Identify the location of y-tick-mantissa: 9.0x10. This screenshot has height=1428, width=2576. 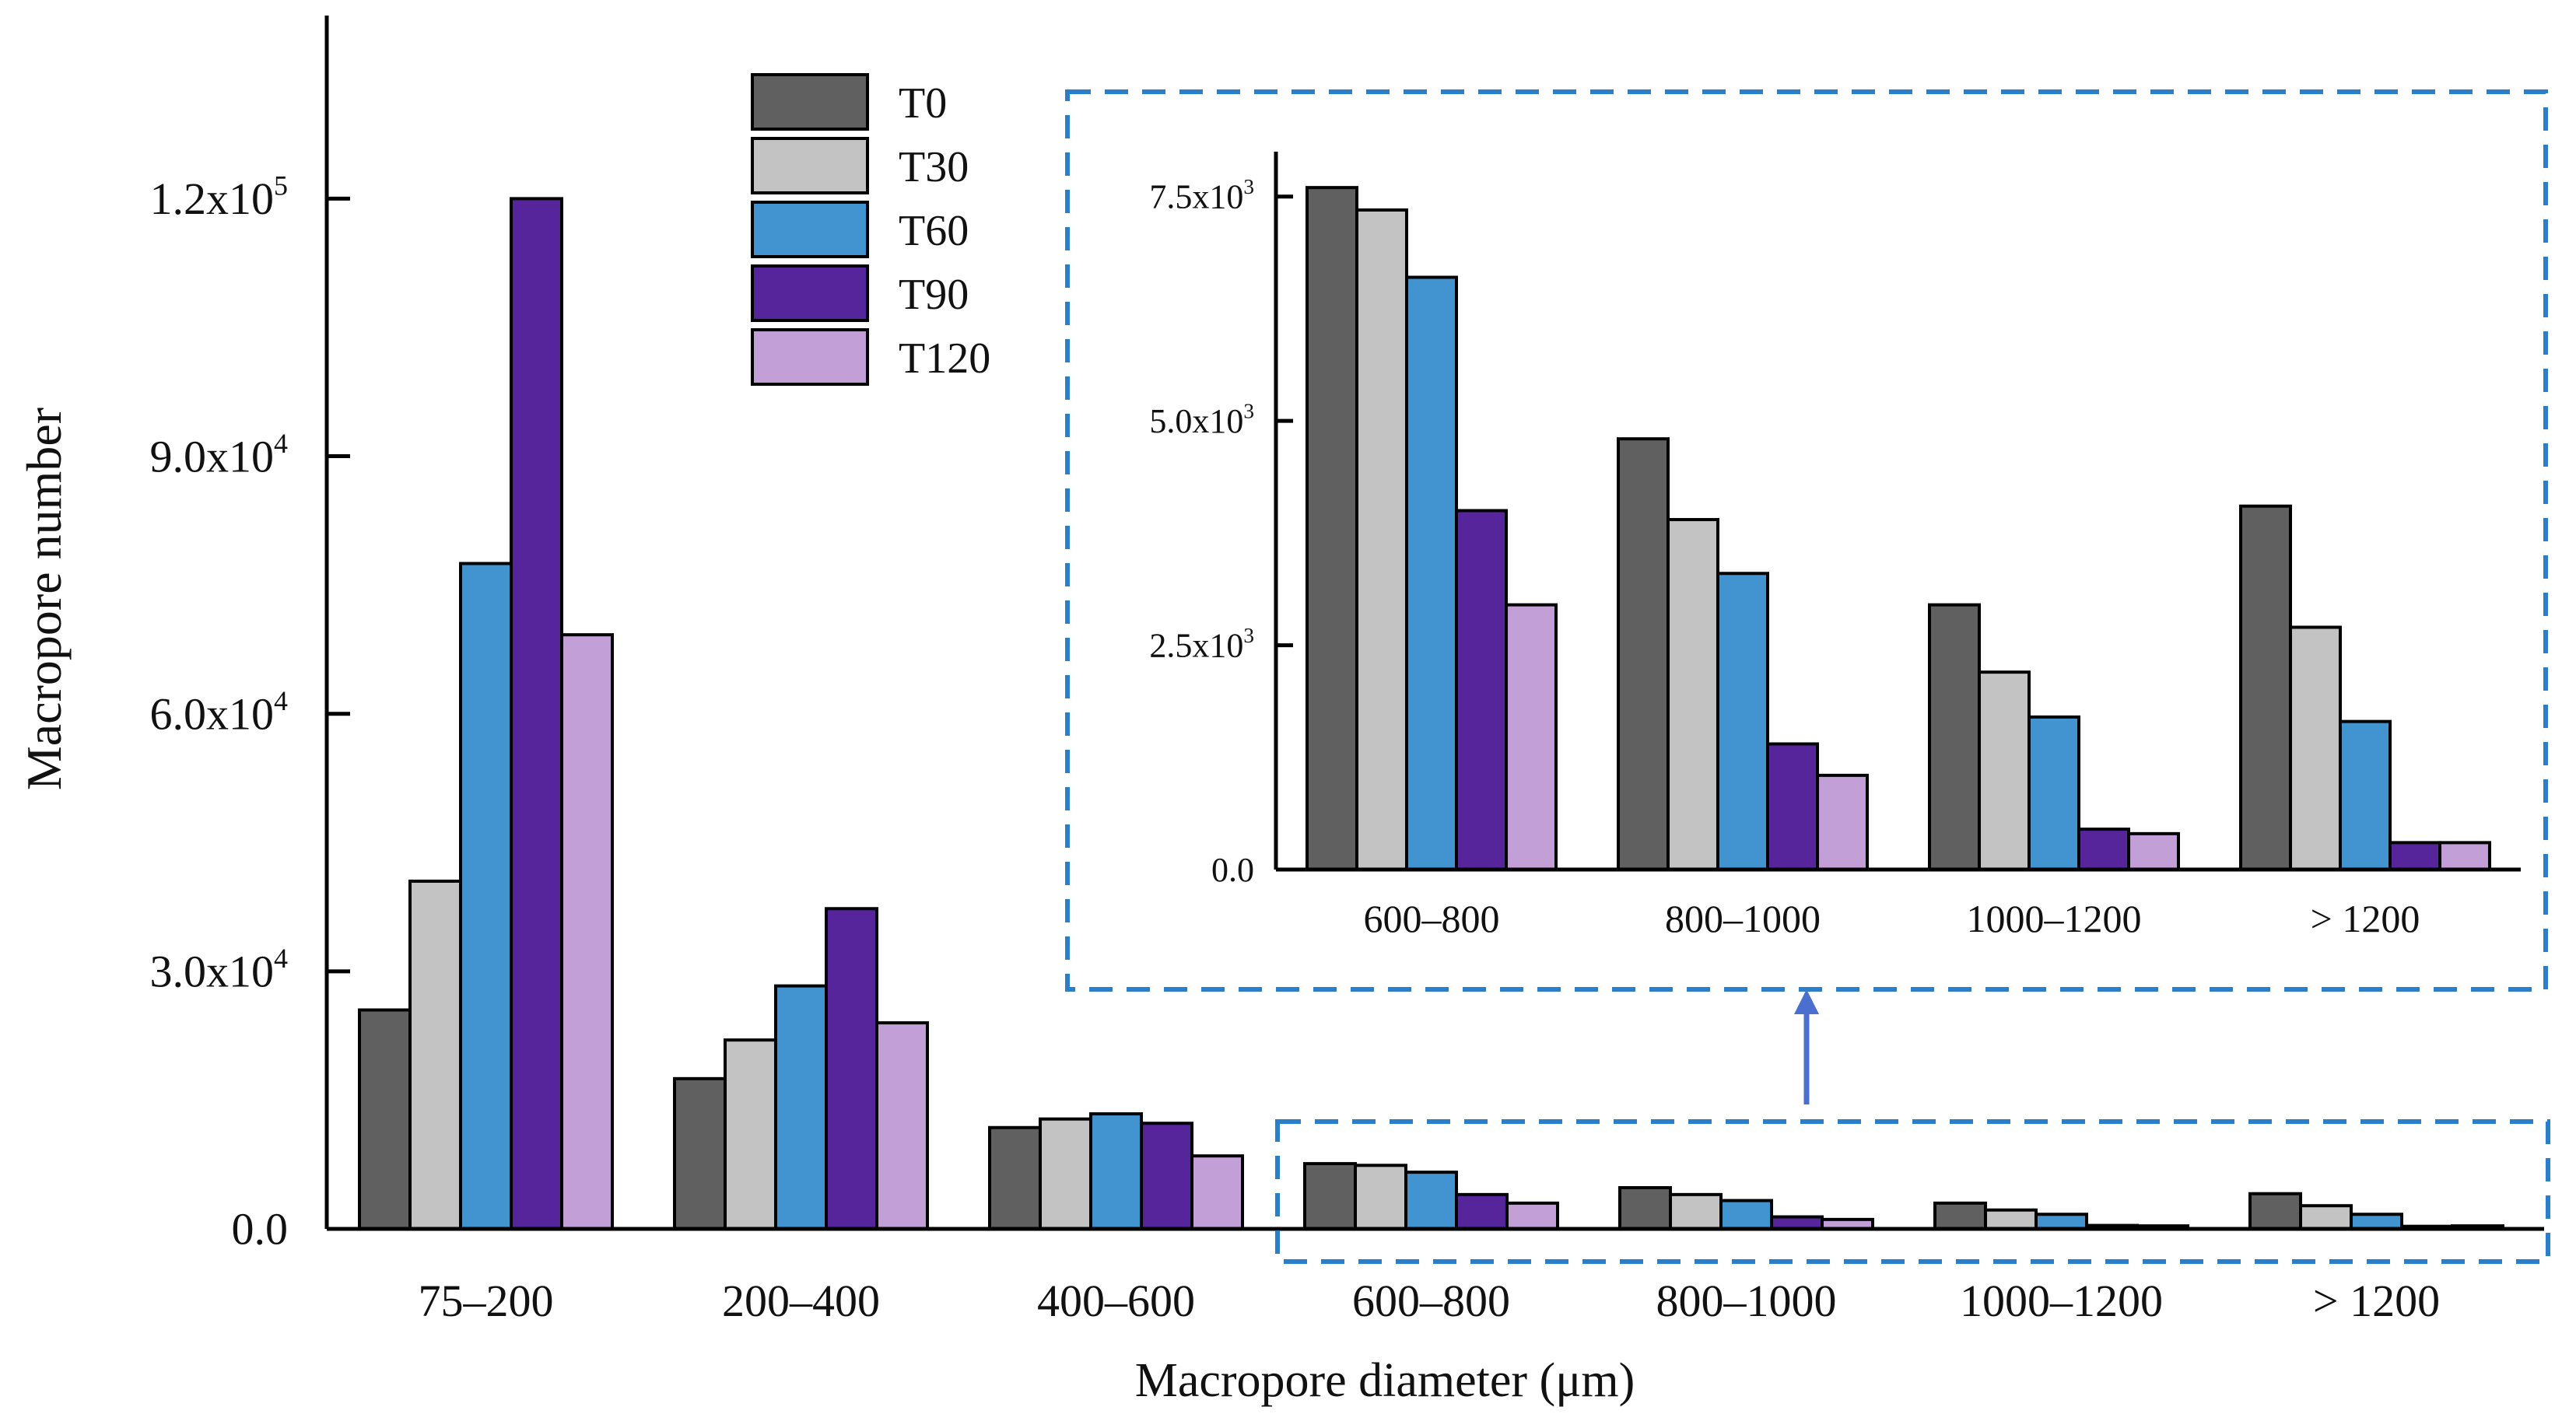
(213, 456).